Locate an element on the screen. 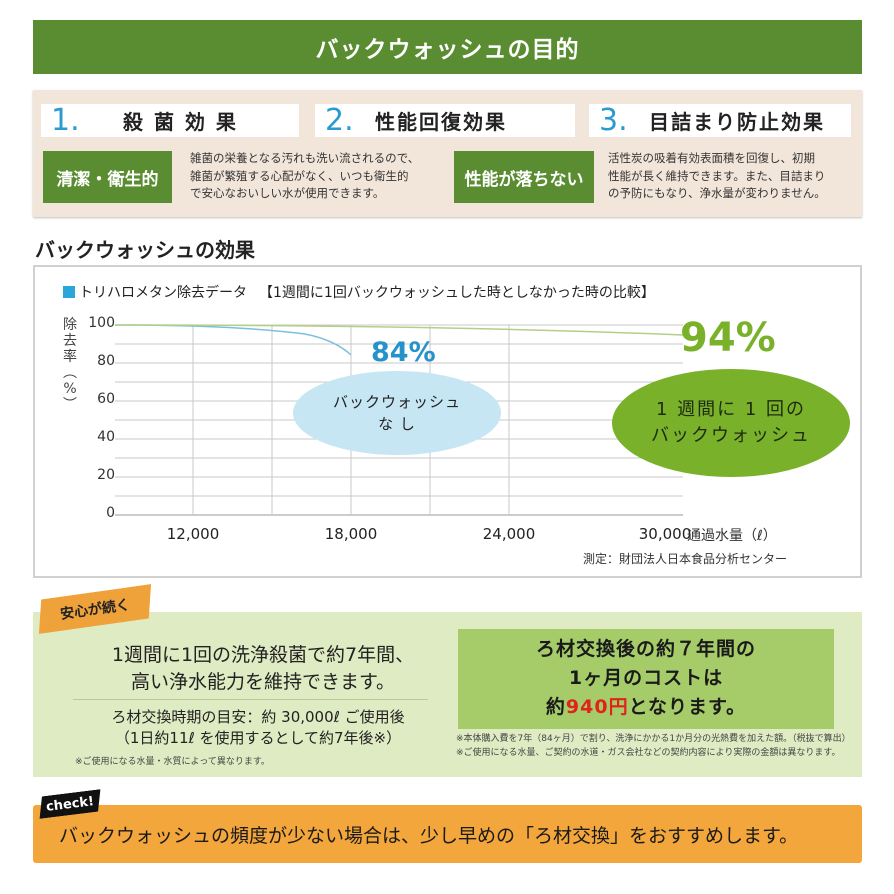 The image size is (894, 894). cost-suffix: となります。 is located at coordinates (687, 707).